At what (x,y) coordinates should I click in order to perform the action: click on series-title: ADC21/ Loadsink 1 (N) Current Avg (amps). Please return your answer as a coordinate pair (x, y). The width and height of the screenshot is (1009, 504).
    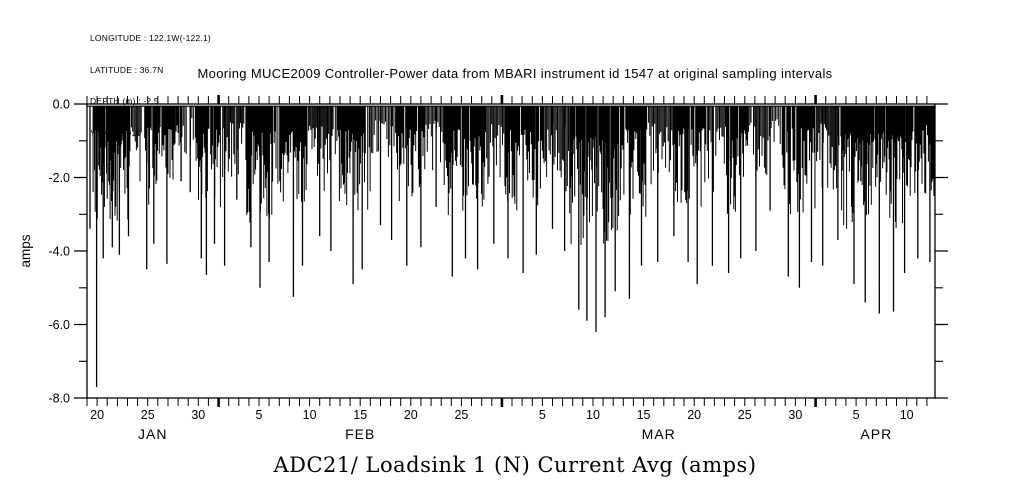
    Looking at the image, I should click on (515, 465).